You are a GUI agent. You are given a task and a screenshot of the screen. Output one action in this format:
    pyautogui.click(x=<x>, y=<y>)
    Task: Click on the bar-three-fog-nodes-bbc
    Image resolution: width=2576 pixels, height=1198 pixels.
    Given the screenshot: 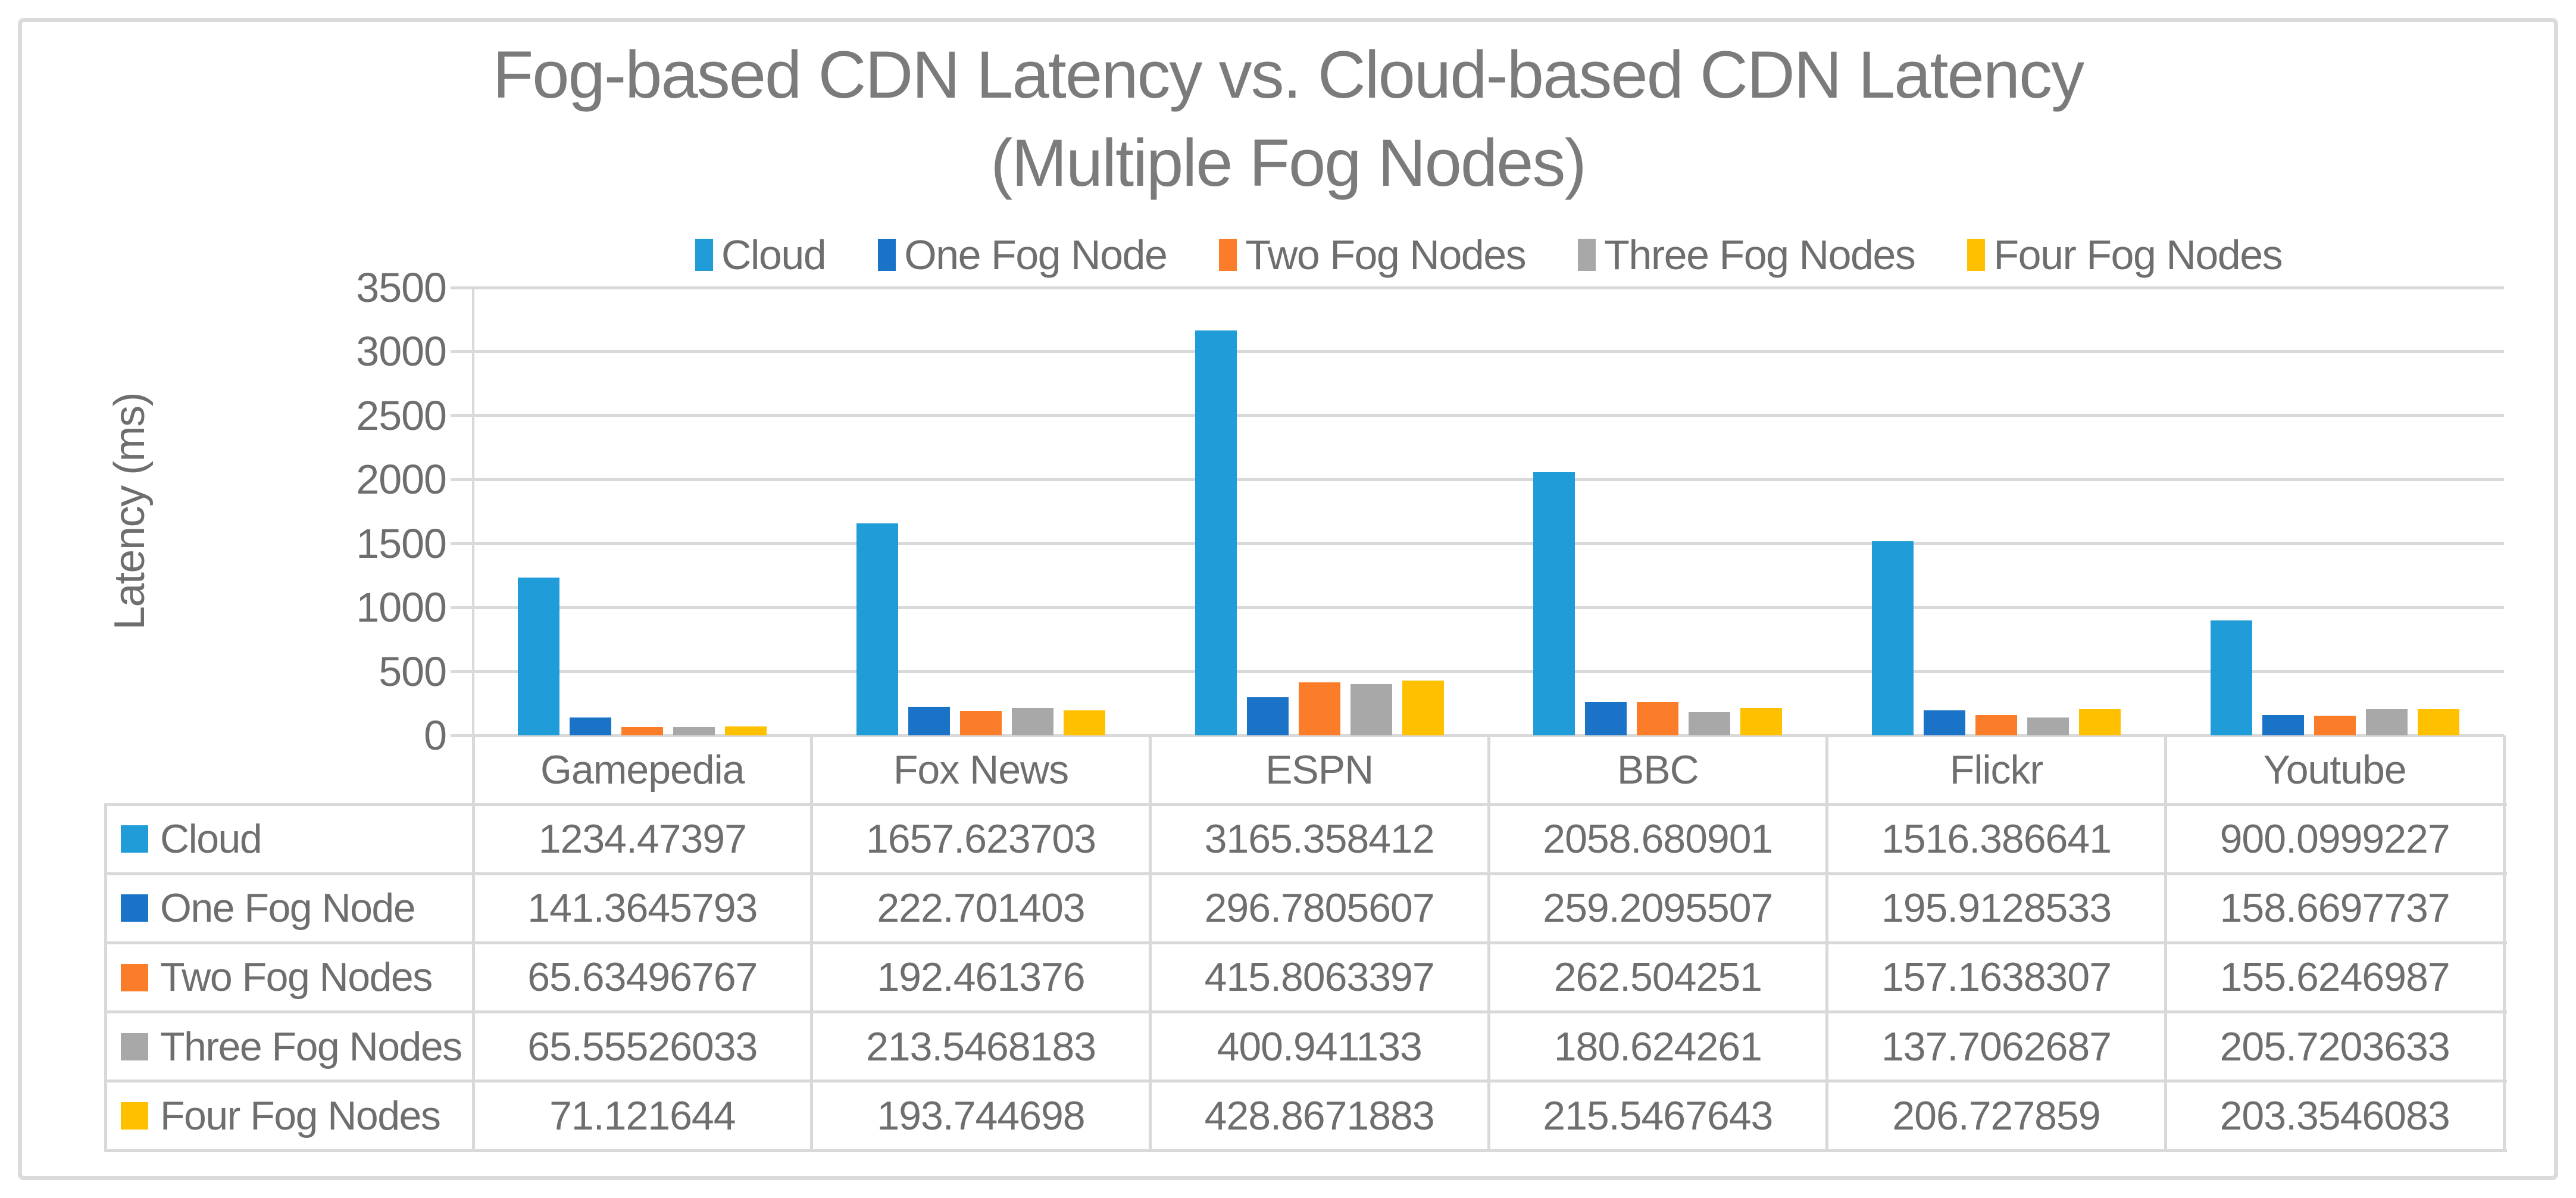 What is the action you would take?
    pyautogui.click(x=1710, y=723)
    